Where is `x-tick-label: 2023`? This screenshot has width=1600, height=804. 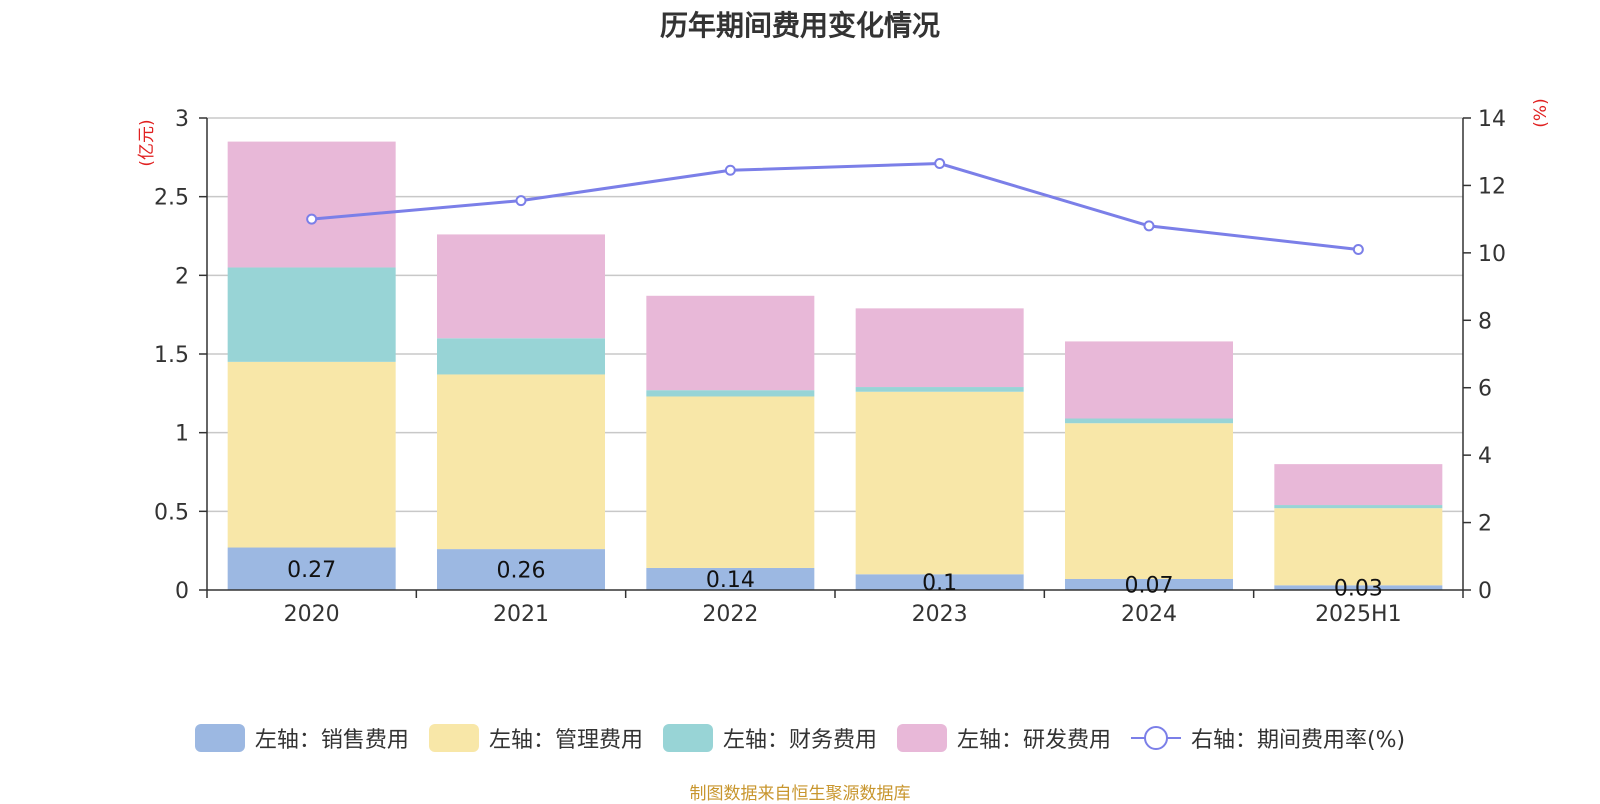
x-tick-label: 2023 is located at coordinates (940, 614).